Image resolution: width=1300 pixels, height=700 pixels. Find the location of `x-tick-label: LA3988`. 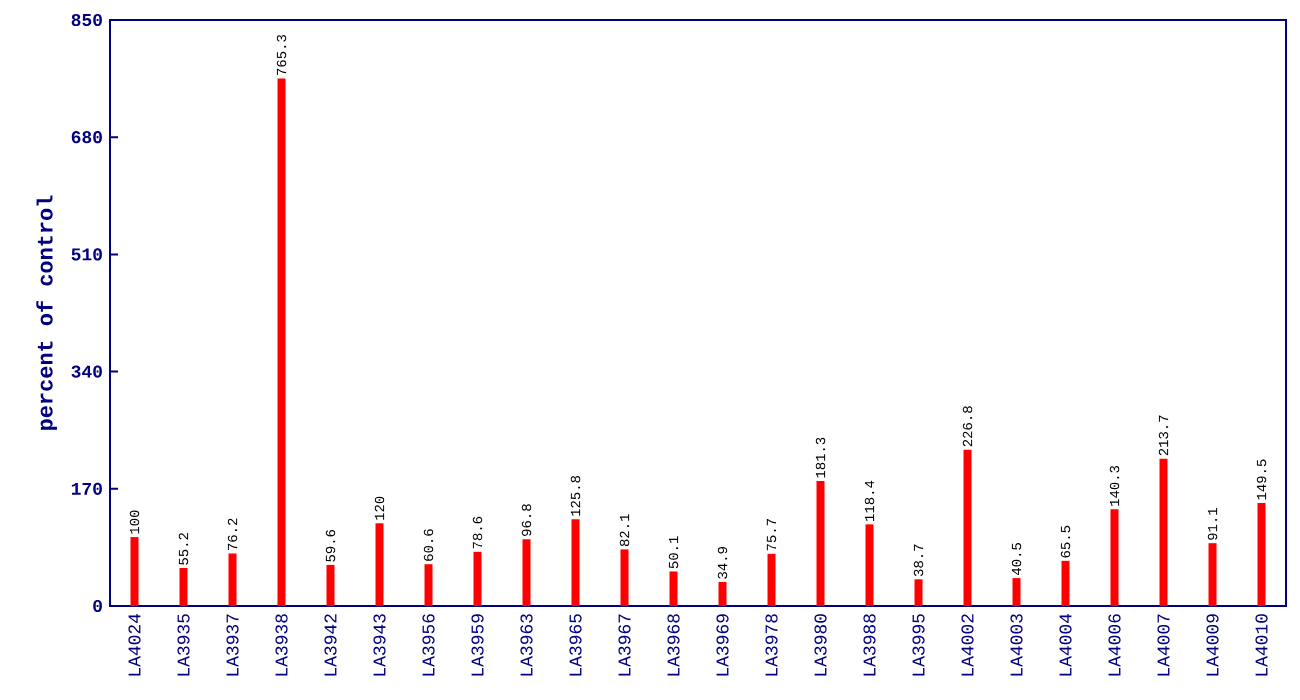

x-tick-label: LA3988 is located at coordinates (869, 645).